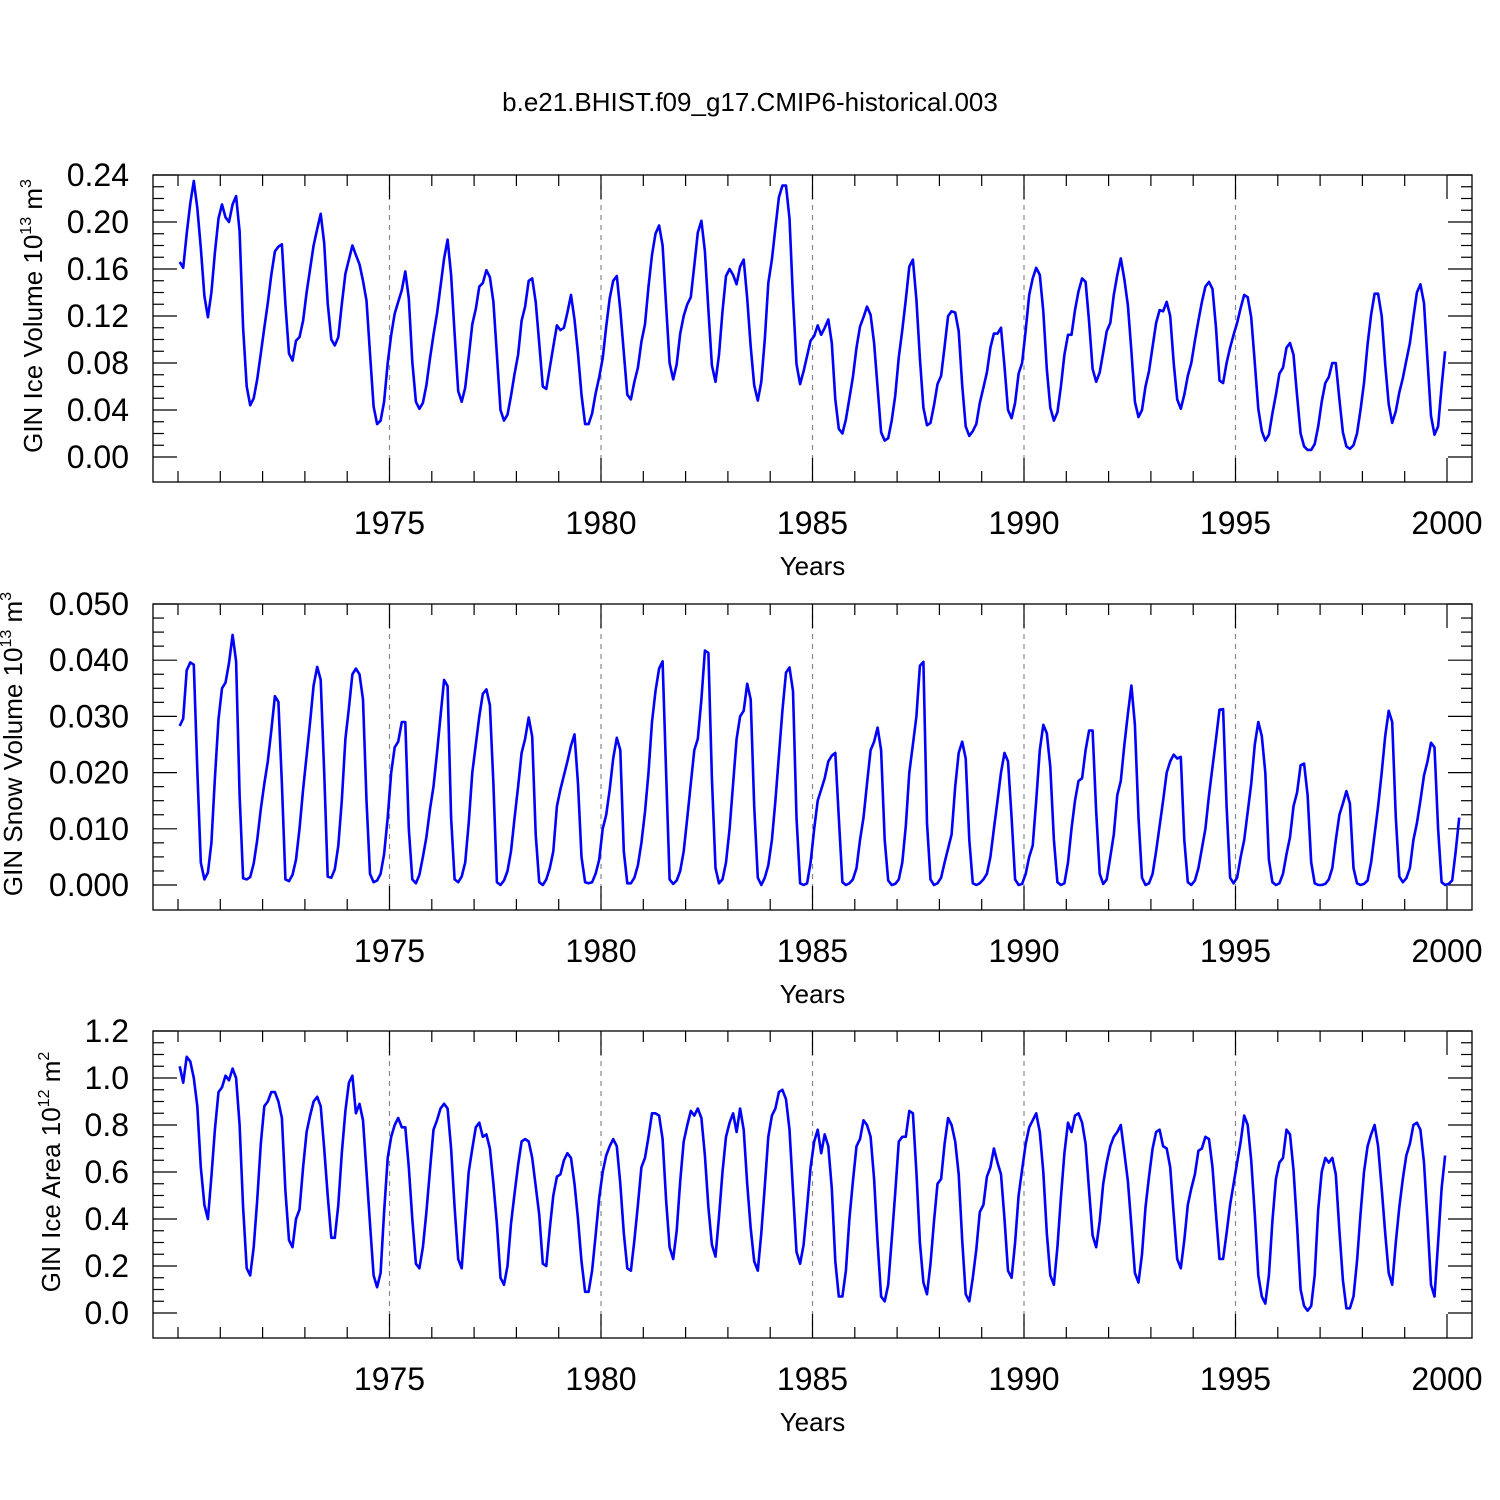 The width and height of the screenshot is (1500, 1500). Describe the element at coordinates (89, 660) in the screenshot. I see `snow-volume-ytick-label: 0.040` at that location.